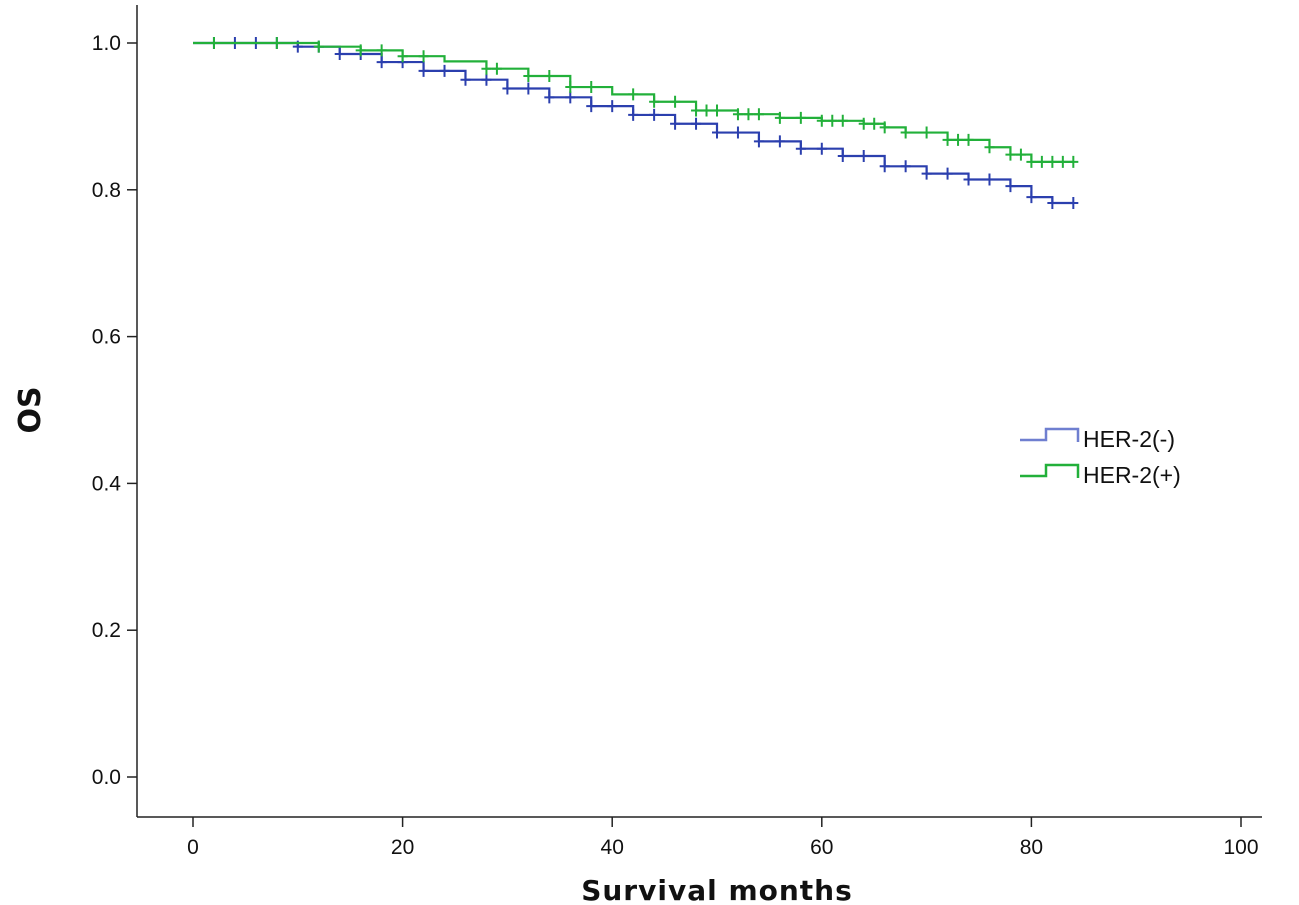 This screenshot has width=1299, height=905. I want to click on y-axis-title: OS, so click(30, 409).